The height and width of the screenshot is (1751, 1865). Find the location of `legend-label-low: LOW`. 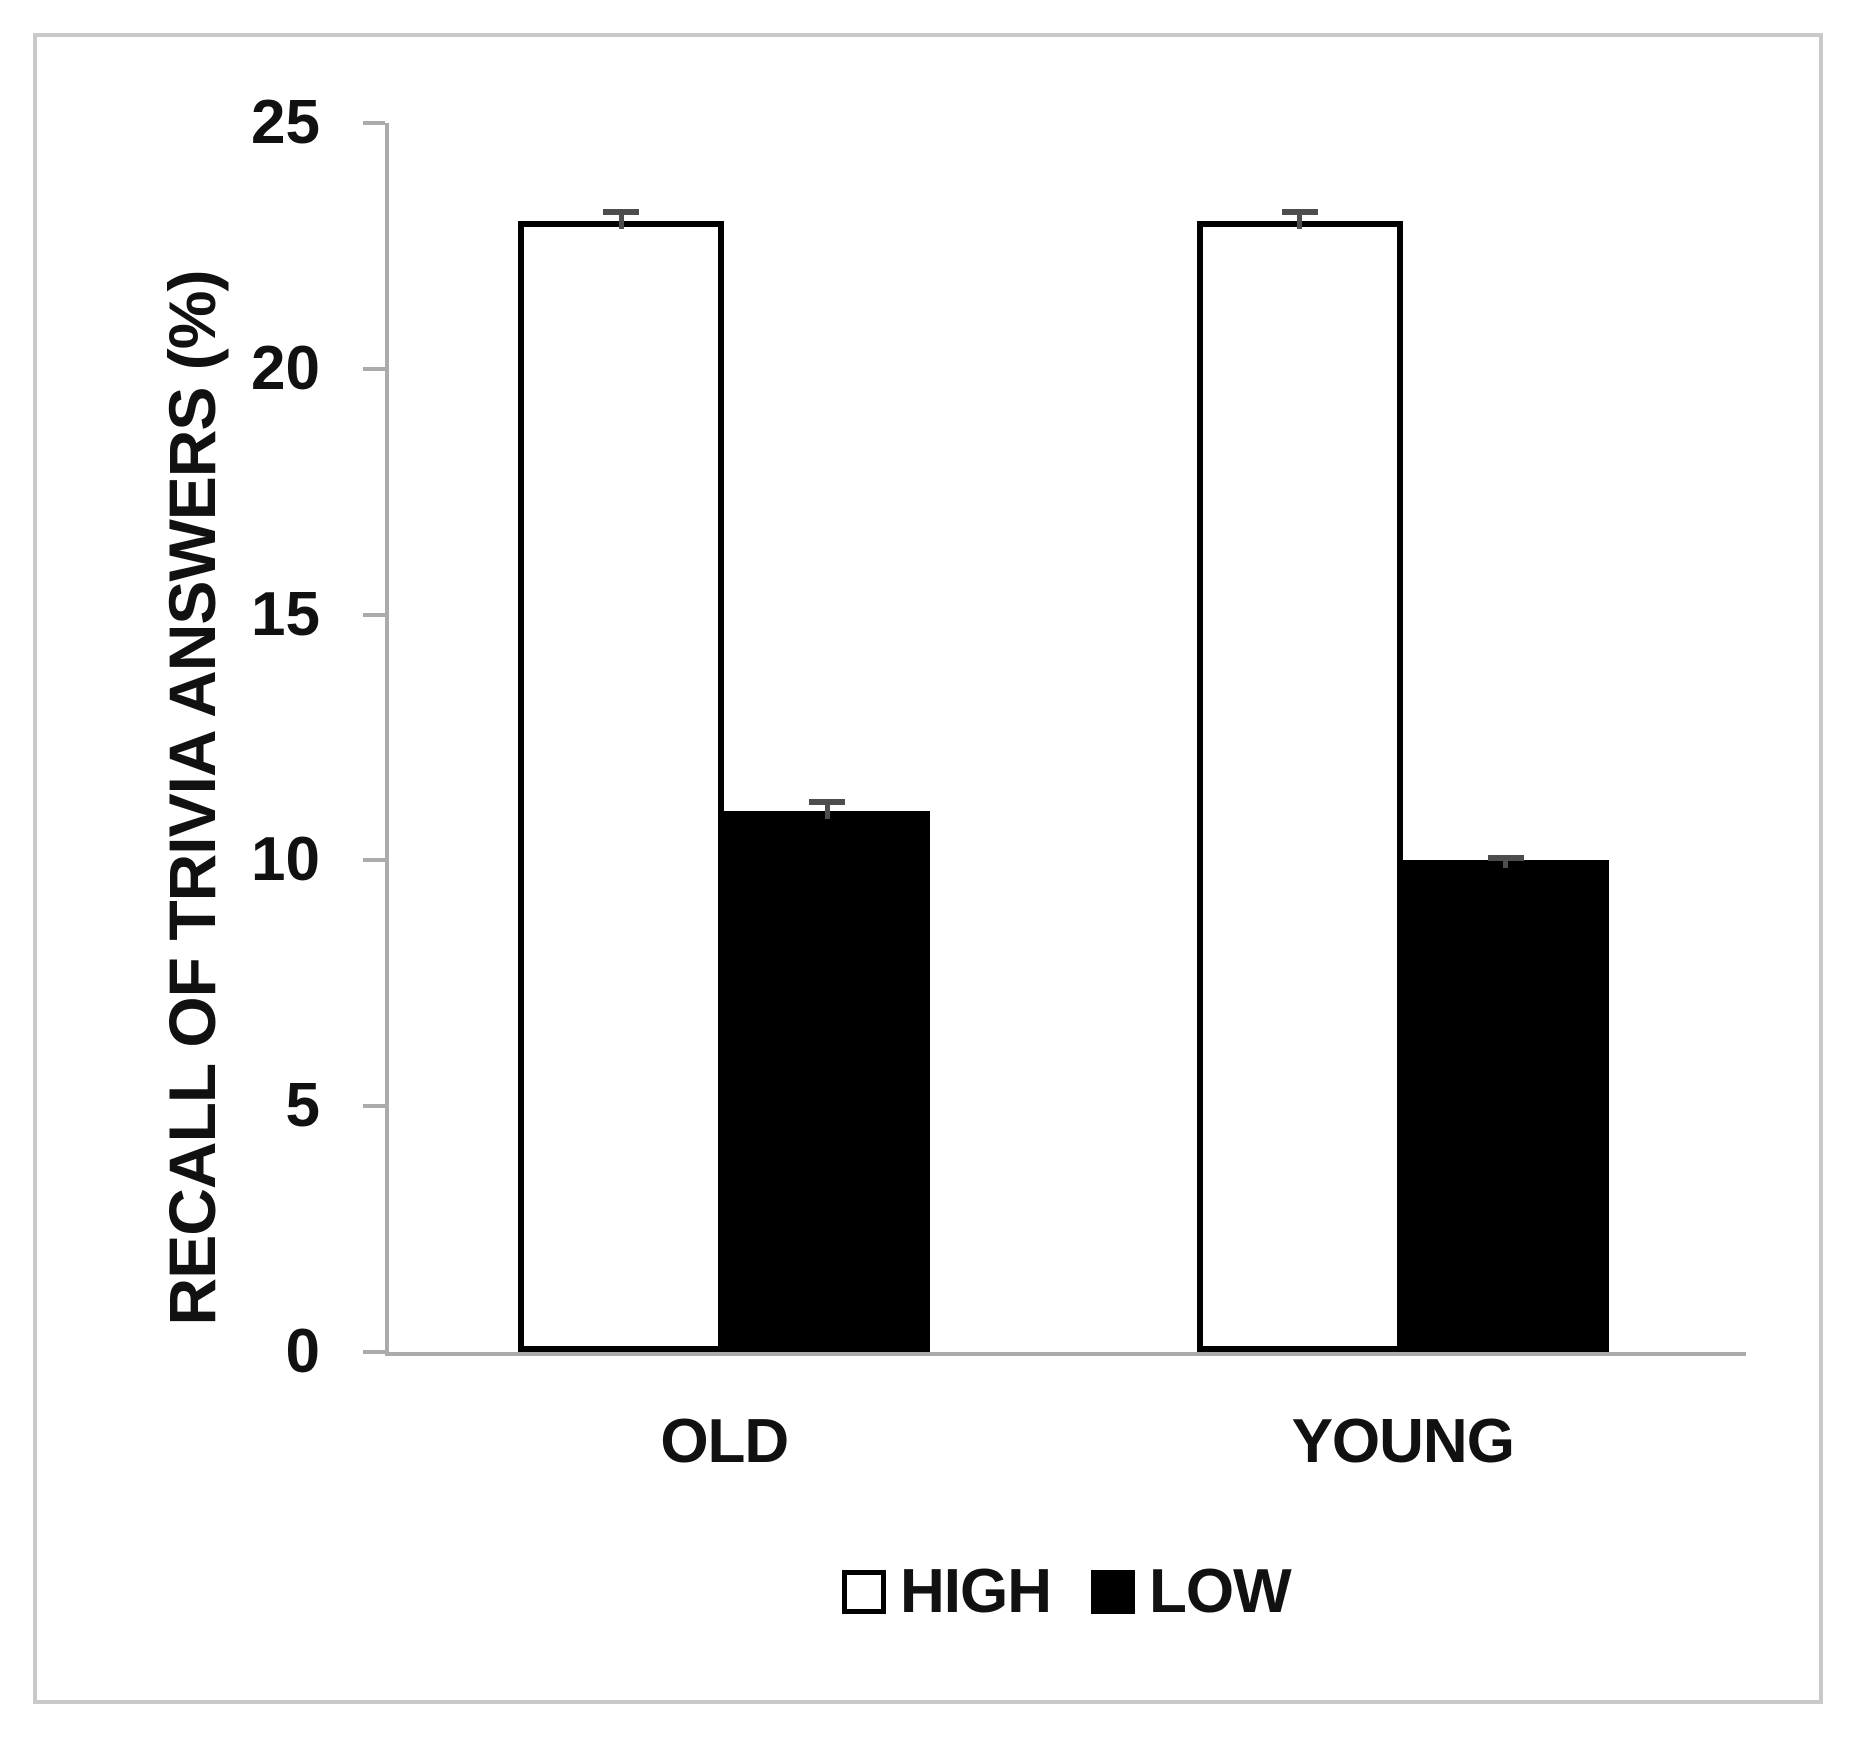

legend-label-low: LOW is located at coordinates (1220, 1591).